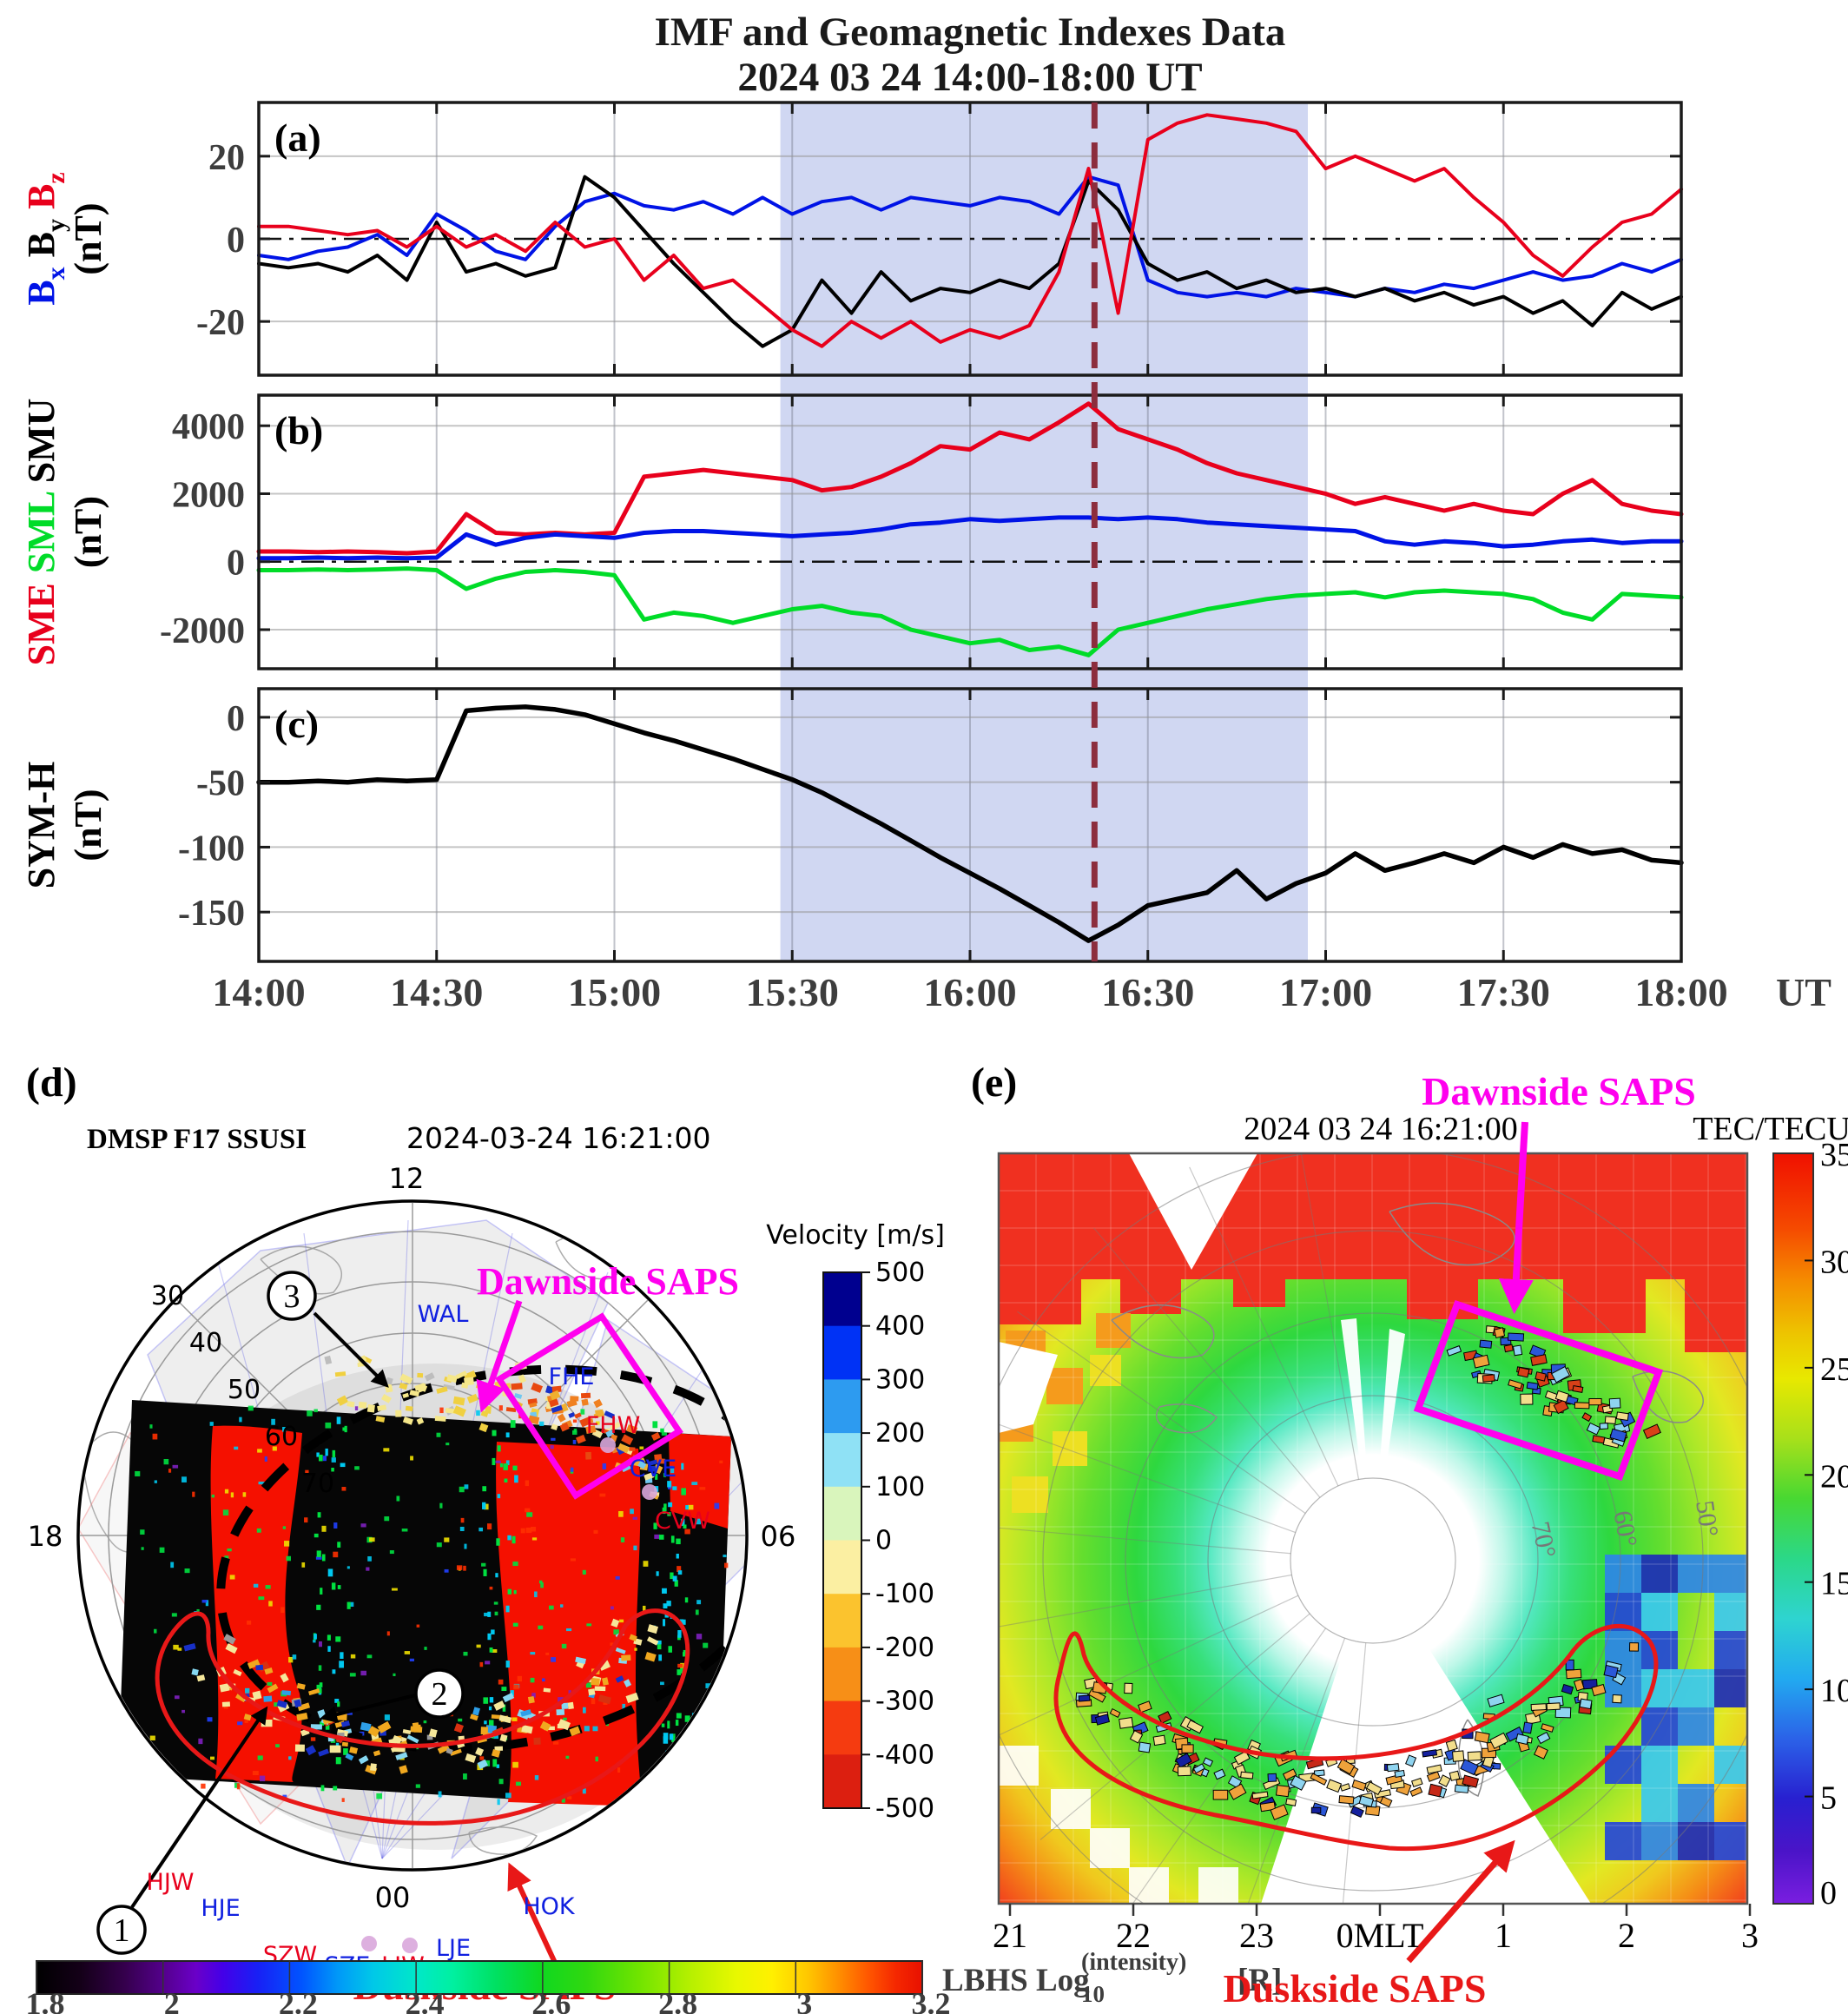  What do you see at coordinates (197, 1139) in the screenshot?
I see `panel-d-instrument: DMSP F17 SSUSI` at bounding box center [197, 1139].